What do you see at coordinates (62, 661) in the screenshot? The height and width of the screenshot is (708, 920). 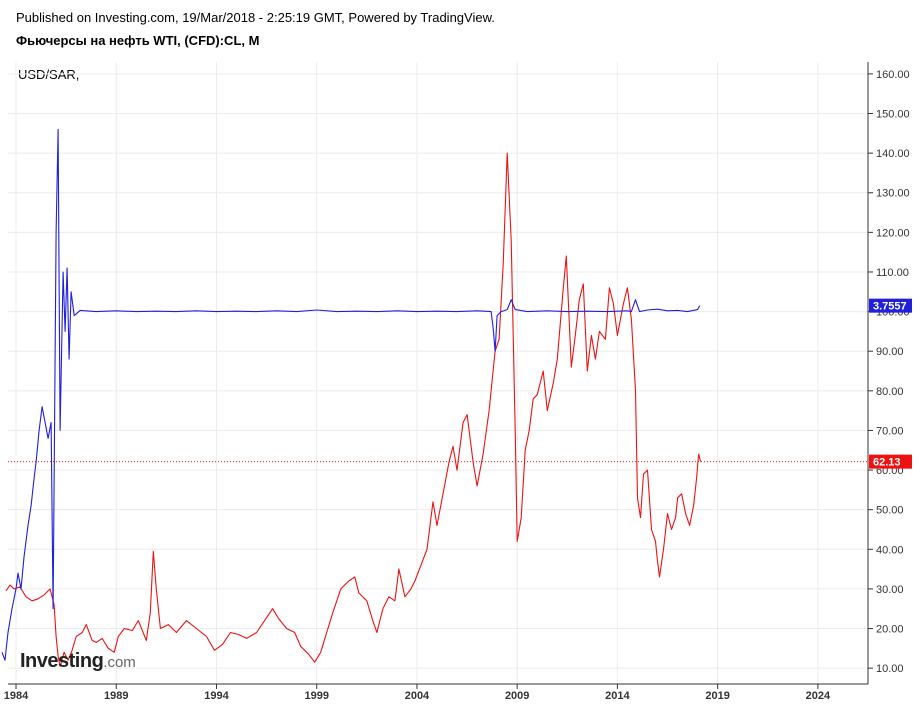 I see `logo-main: Investing` at bounding box center [62, 661].